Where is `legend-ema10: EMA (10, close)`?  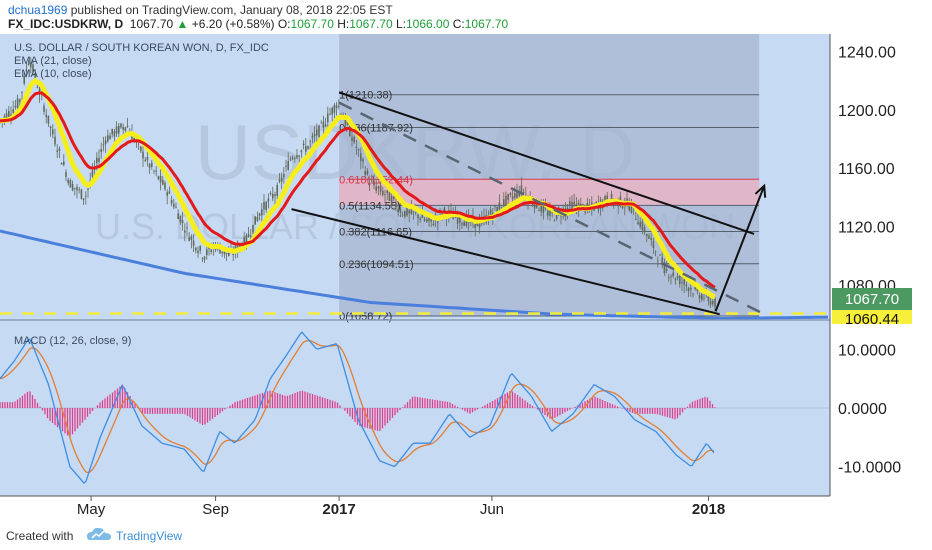
legend-ema10: EMA (10, close) is located at coordinates (53, 74).